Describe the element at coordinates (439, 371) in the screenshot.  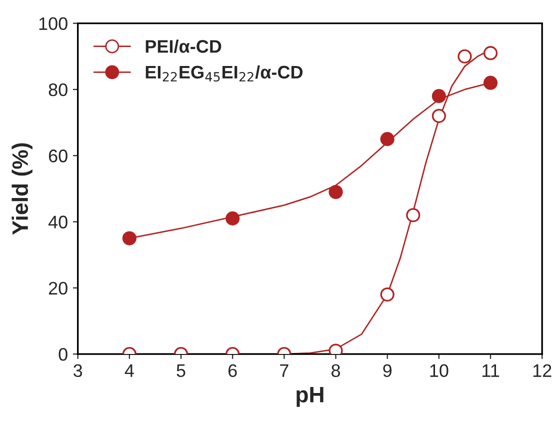
I see `x-tick-label: 10` at that location.